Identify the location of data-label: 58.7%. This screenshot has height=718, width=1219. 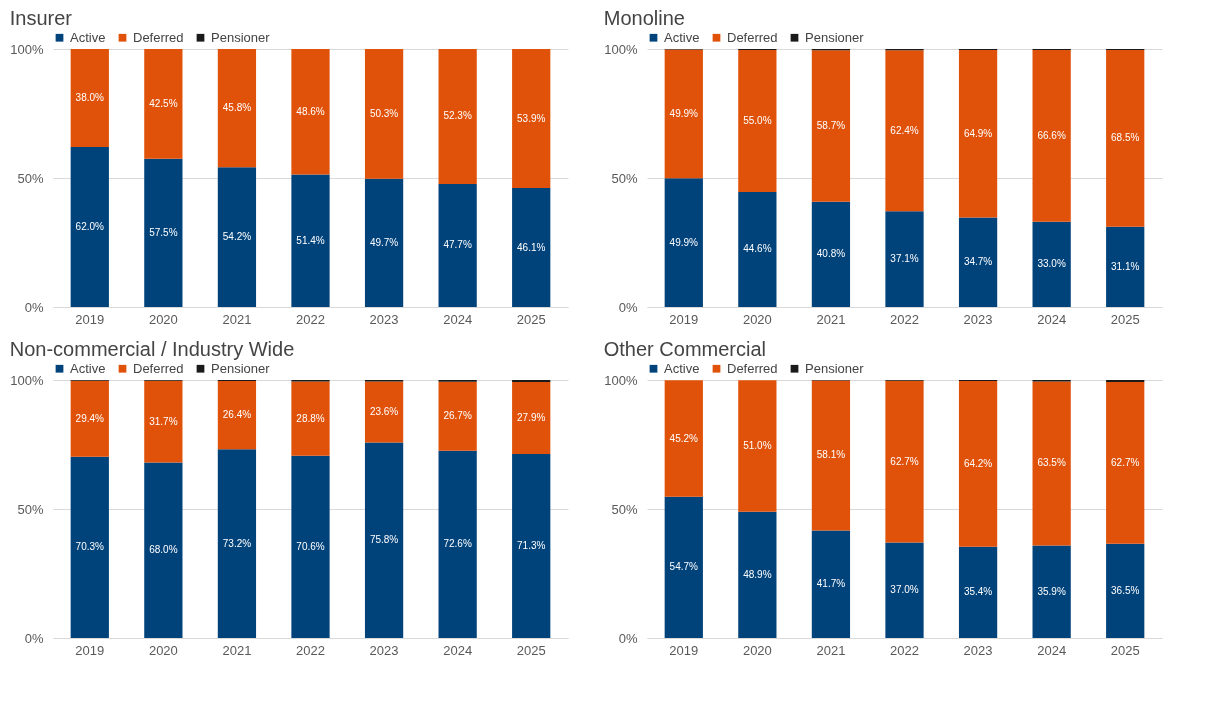
(831, 126).